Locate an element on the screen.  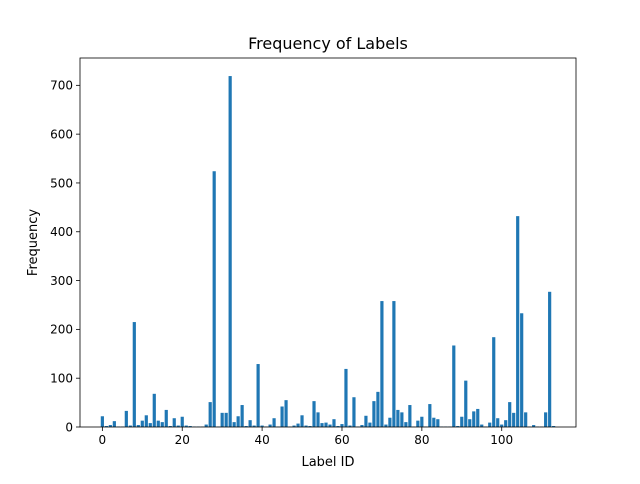
x-tick-label: 80 is located at coordinates (421, 440).